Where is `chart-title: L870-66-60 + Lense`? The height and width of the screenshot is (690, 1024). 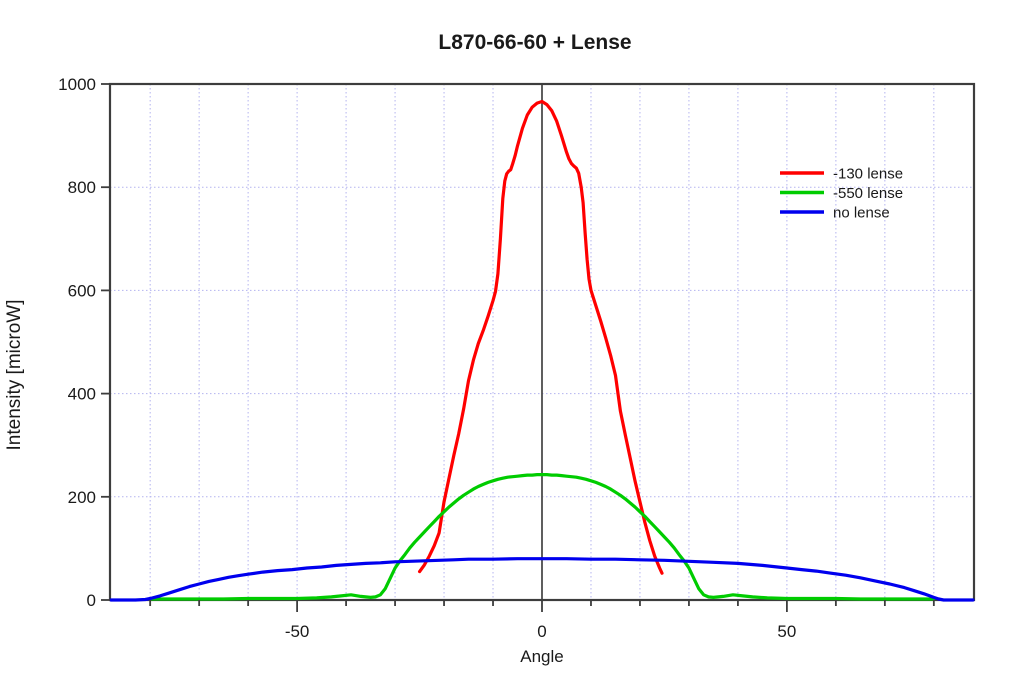 chart-title: L870-66-60 + Lense is located at coordinates (534, 42).